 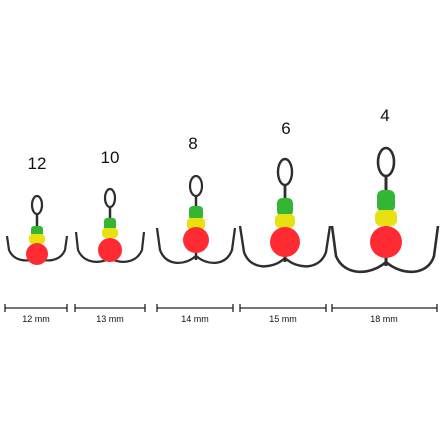 What do you see at coordinates (385, 115) in the screenshot?
I see `hook-size-label-4: 4` at bounding box center [385, 115].